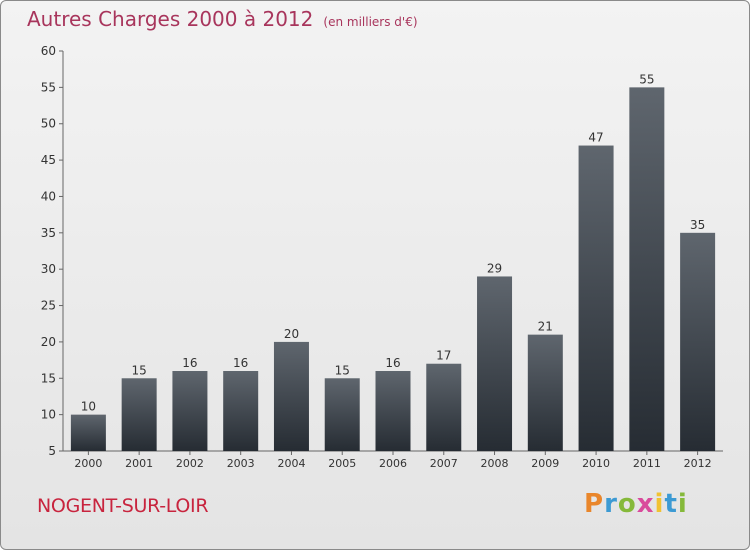 The height and width of the screenshot is (550, 750). Describe the element at coordinates (48, 378) in the screenshot. I see `y-tick-label: 15` at that location.